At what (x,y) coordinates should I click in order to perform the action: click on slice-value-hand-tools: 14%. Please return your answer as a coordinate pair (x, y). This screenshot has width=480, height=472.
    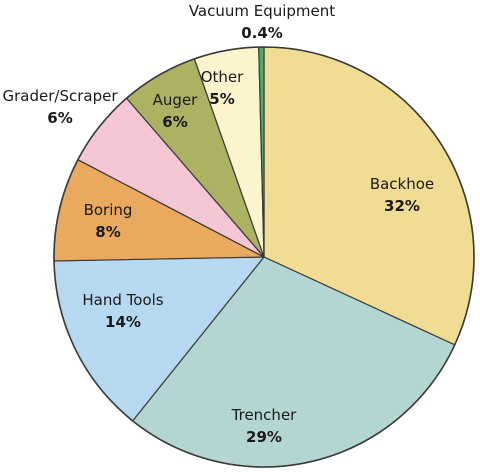
    Looking at the image, I should click on (123, 322).